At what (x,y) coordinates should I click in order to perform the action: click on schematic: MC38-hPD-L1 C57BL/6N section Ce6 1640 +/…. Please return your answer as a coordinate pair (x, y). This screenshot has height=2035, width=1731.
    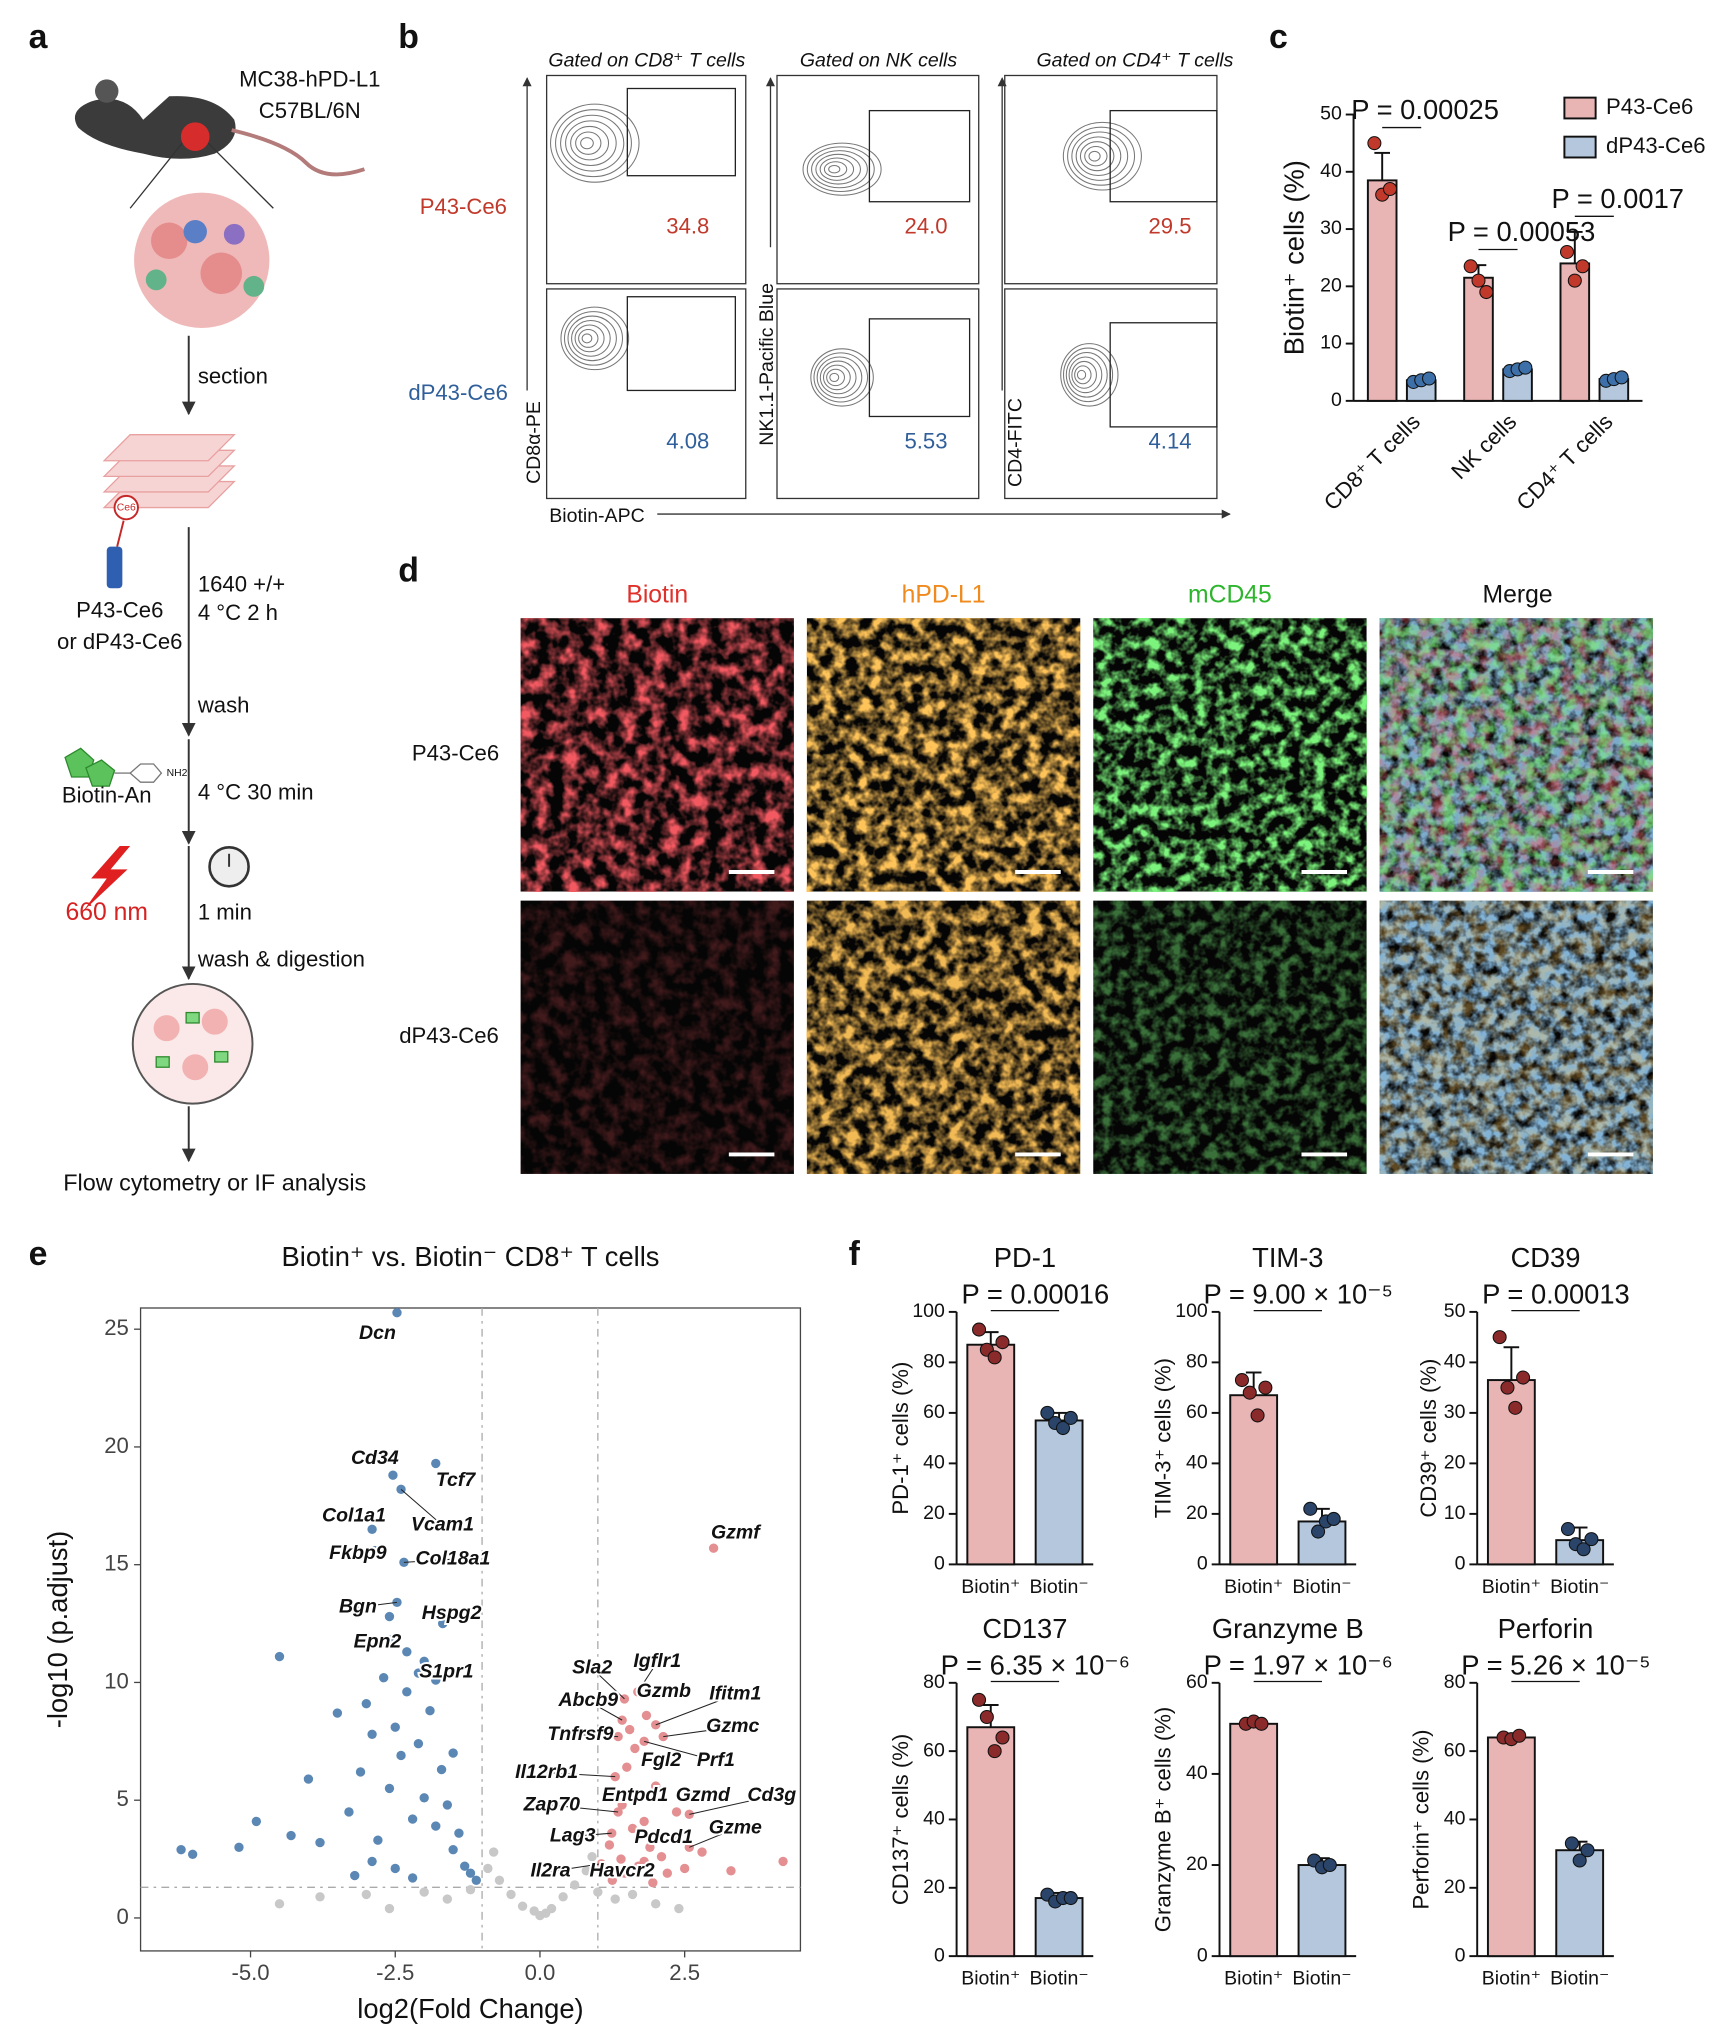
    Looking at the image, I should click on (218, 631).